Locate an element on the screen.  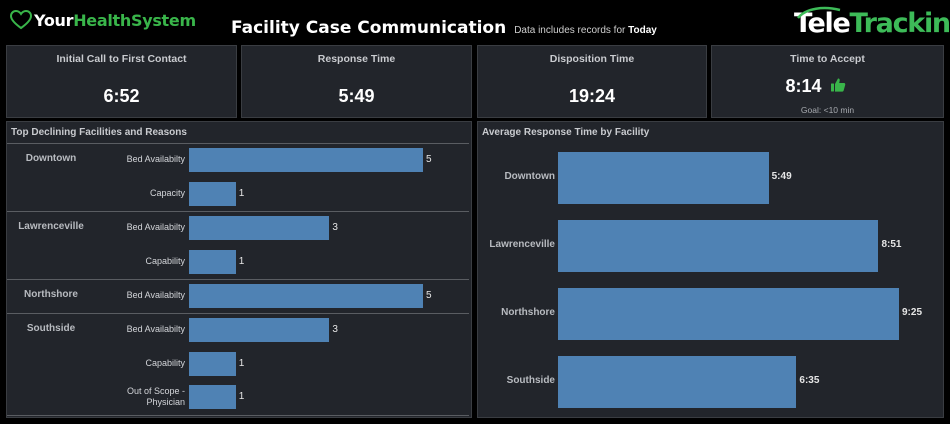
reason-label: Out of Scope -Physician is located at coordinates (155, 396).